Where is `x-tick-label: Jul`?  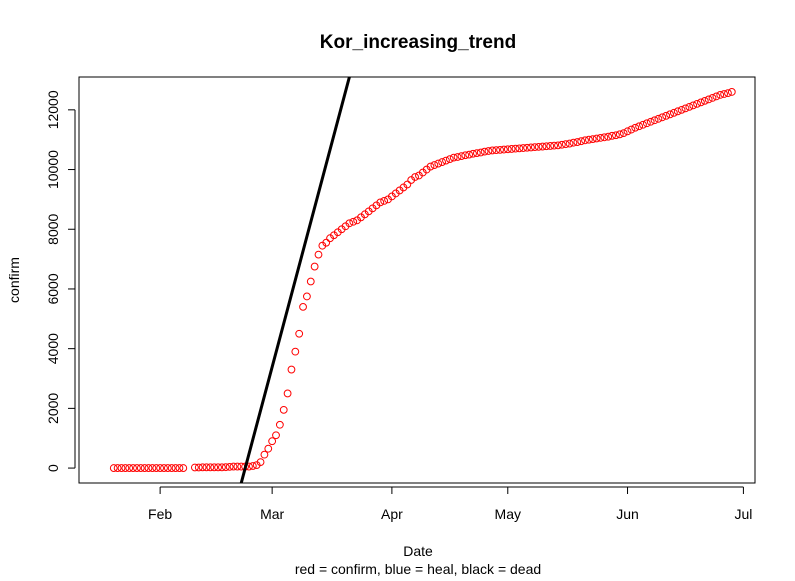
x-tick-label: Jul is located at coordinates (743, 514).